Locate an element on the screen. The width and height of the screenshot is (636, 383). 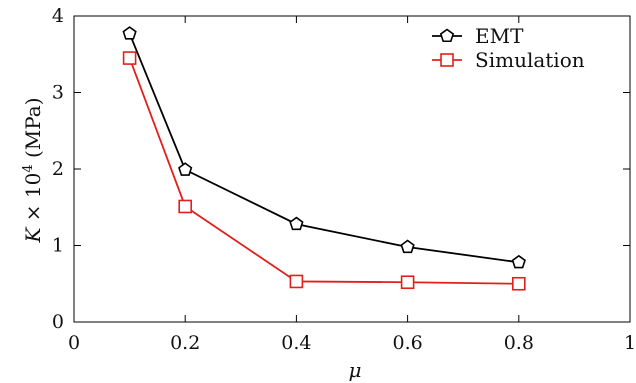
y-tick-label: 3 is located at coordinates (58, 93).